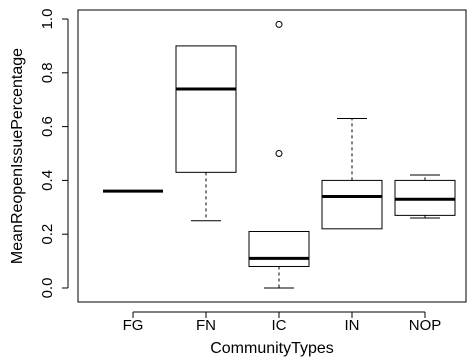 This screenshot has height=360, width=472. I want to click on box-nop, so click(425, 196).